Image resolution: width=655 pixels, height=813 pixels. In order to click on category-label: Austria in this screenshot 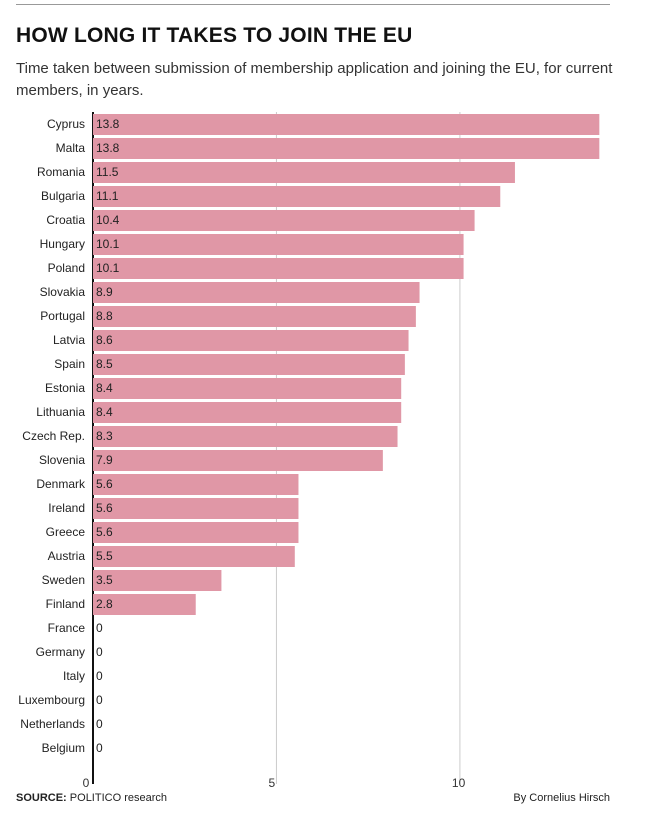, I will do `click(67, 556)`.